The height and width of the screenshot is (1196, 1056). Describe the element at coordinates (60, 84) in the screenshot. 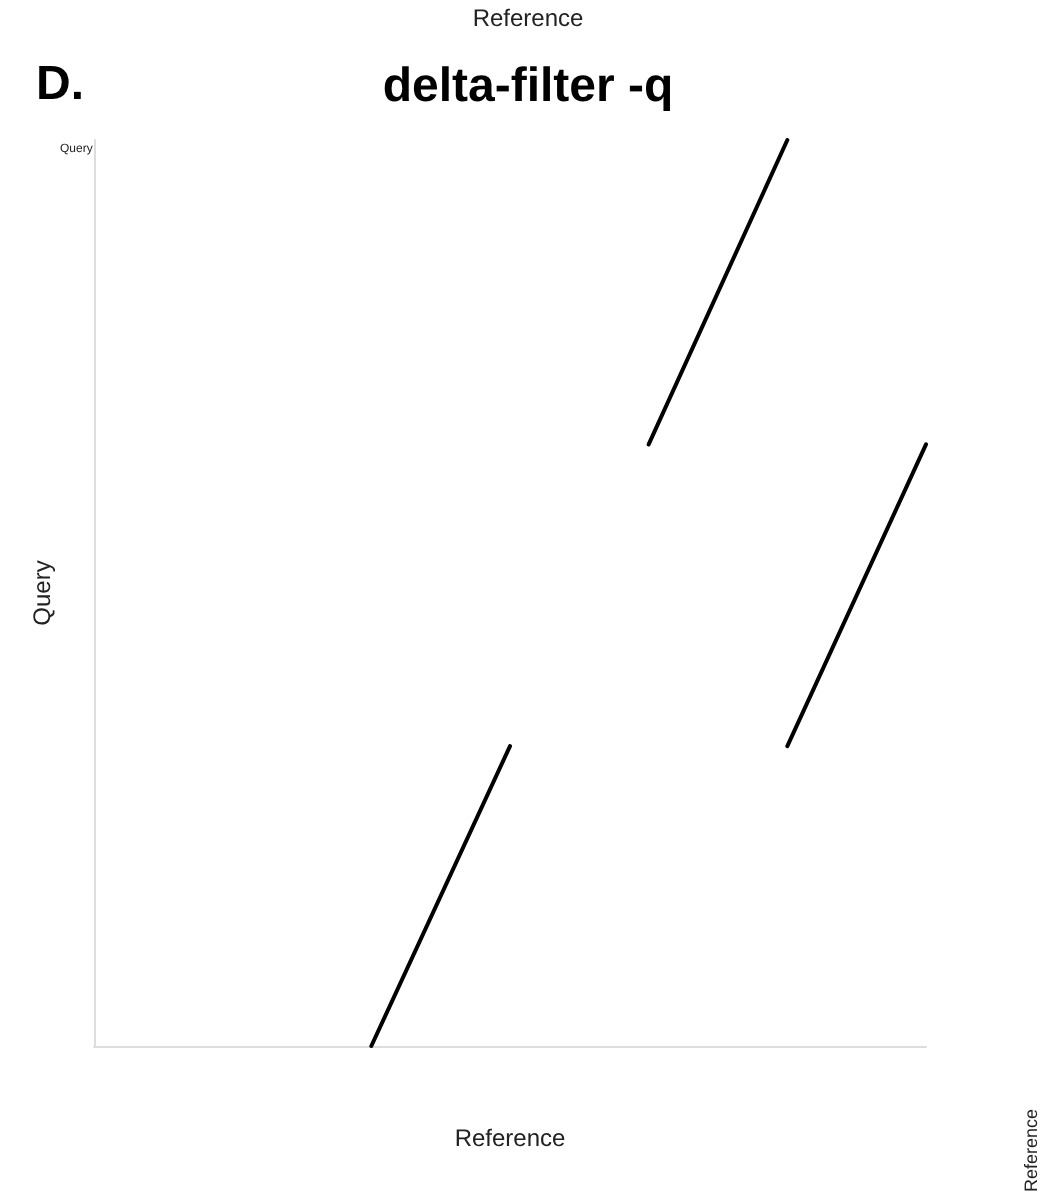

I see `text: D.` at that location.